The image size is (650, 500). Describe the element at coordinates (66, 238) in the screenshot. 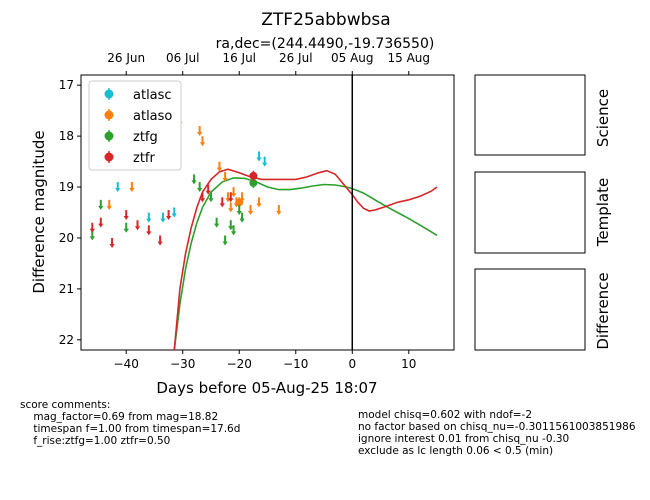

I see `y-tick-label: 20` at that location.